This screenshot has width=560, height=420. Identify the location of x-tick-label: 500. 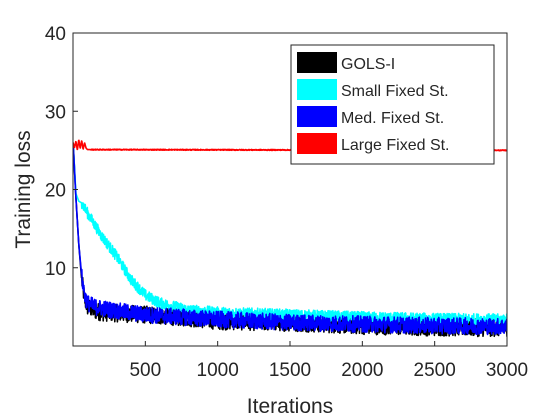
(145, 370).